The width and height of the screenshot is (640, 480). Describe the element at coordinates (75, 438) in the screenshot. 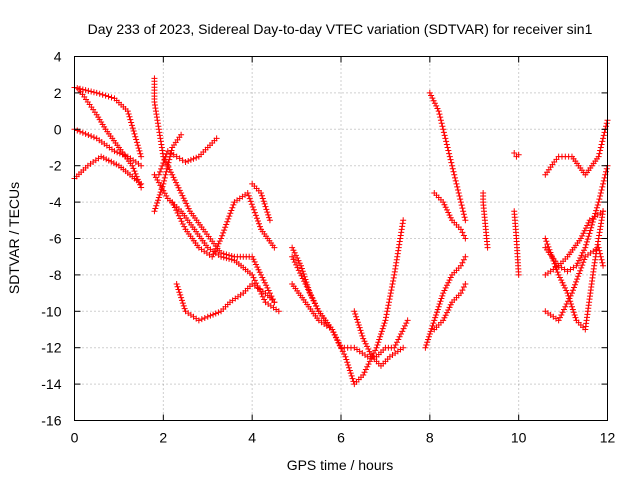

I see `x-tick-label: 0` at that location.